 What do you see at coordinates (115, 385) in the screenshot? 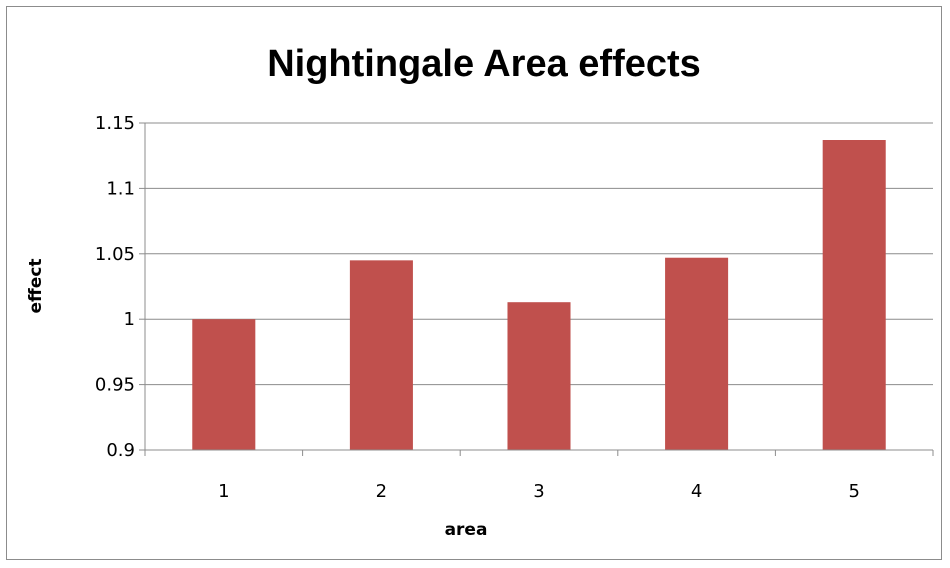
I see `y-tick-label: 0.95` at bounding box center [115, 385].